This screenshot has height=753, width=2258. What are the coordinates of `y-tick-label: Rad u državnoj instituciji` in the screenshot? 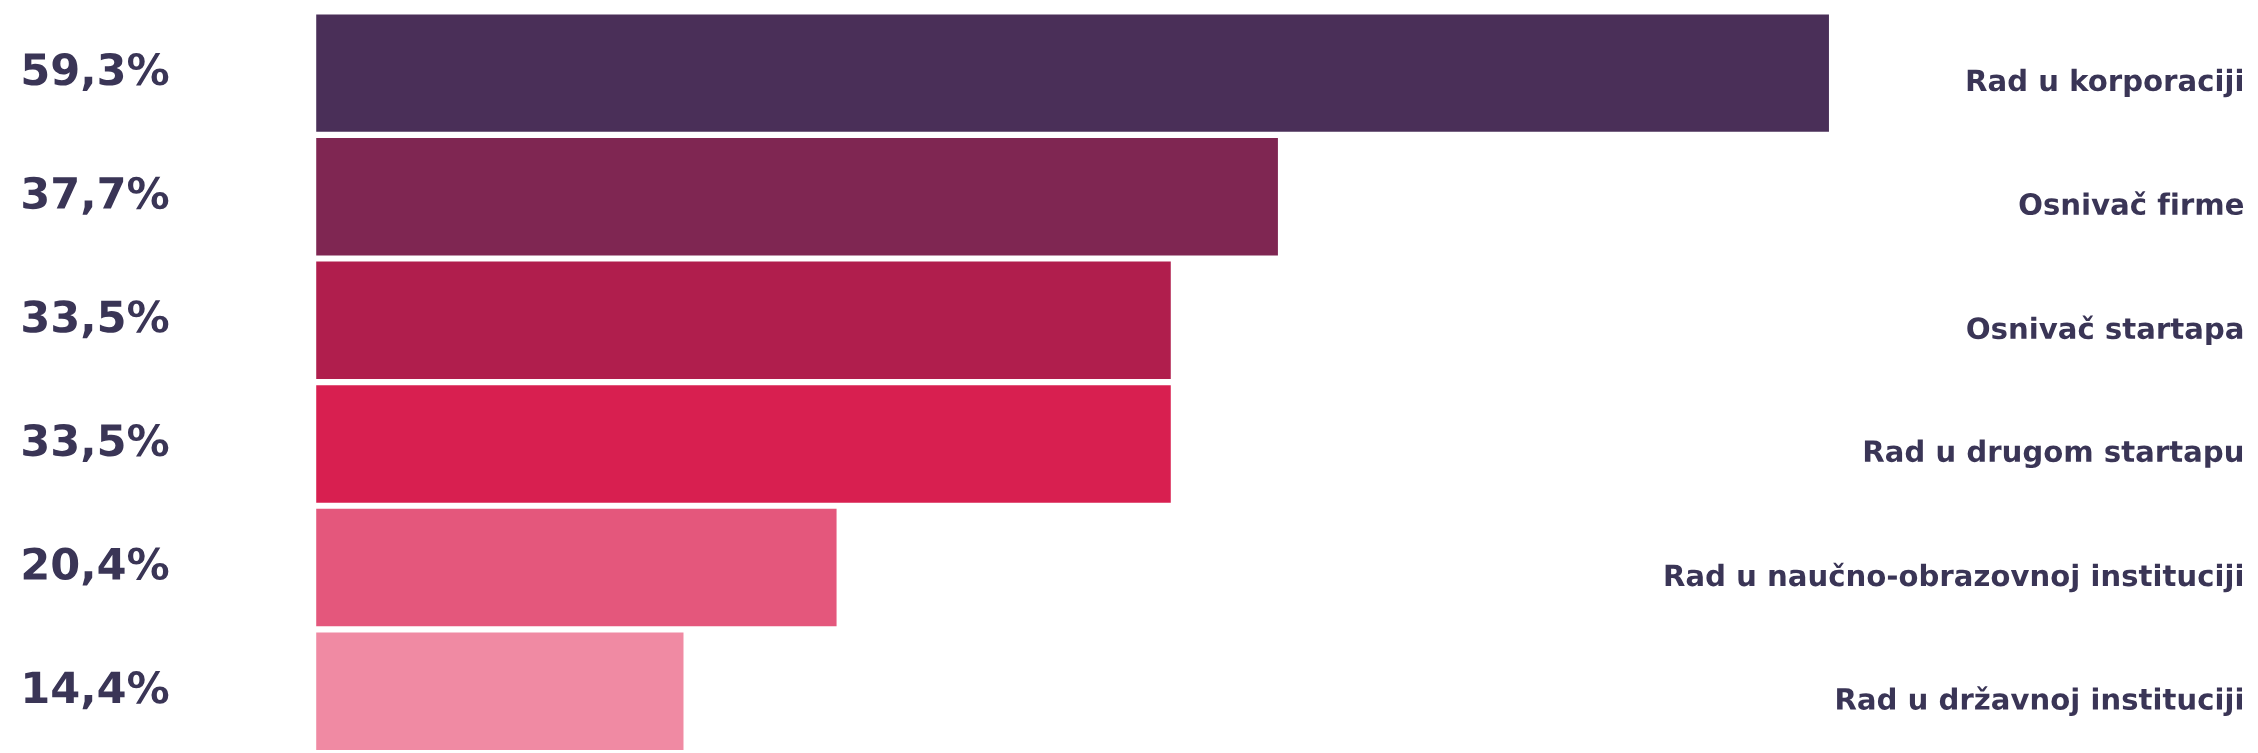 It's located at (2040, 701).